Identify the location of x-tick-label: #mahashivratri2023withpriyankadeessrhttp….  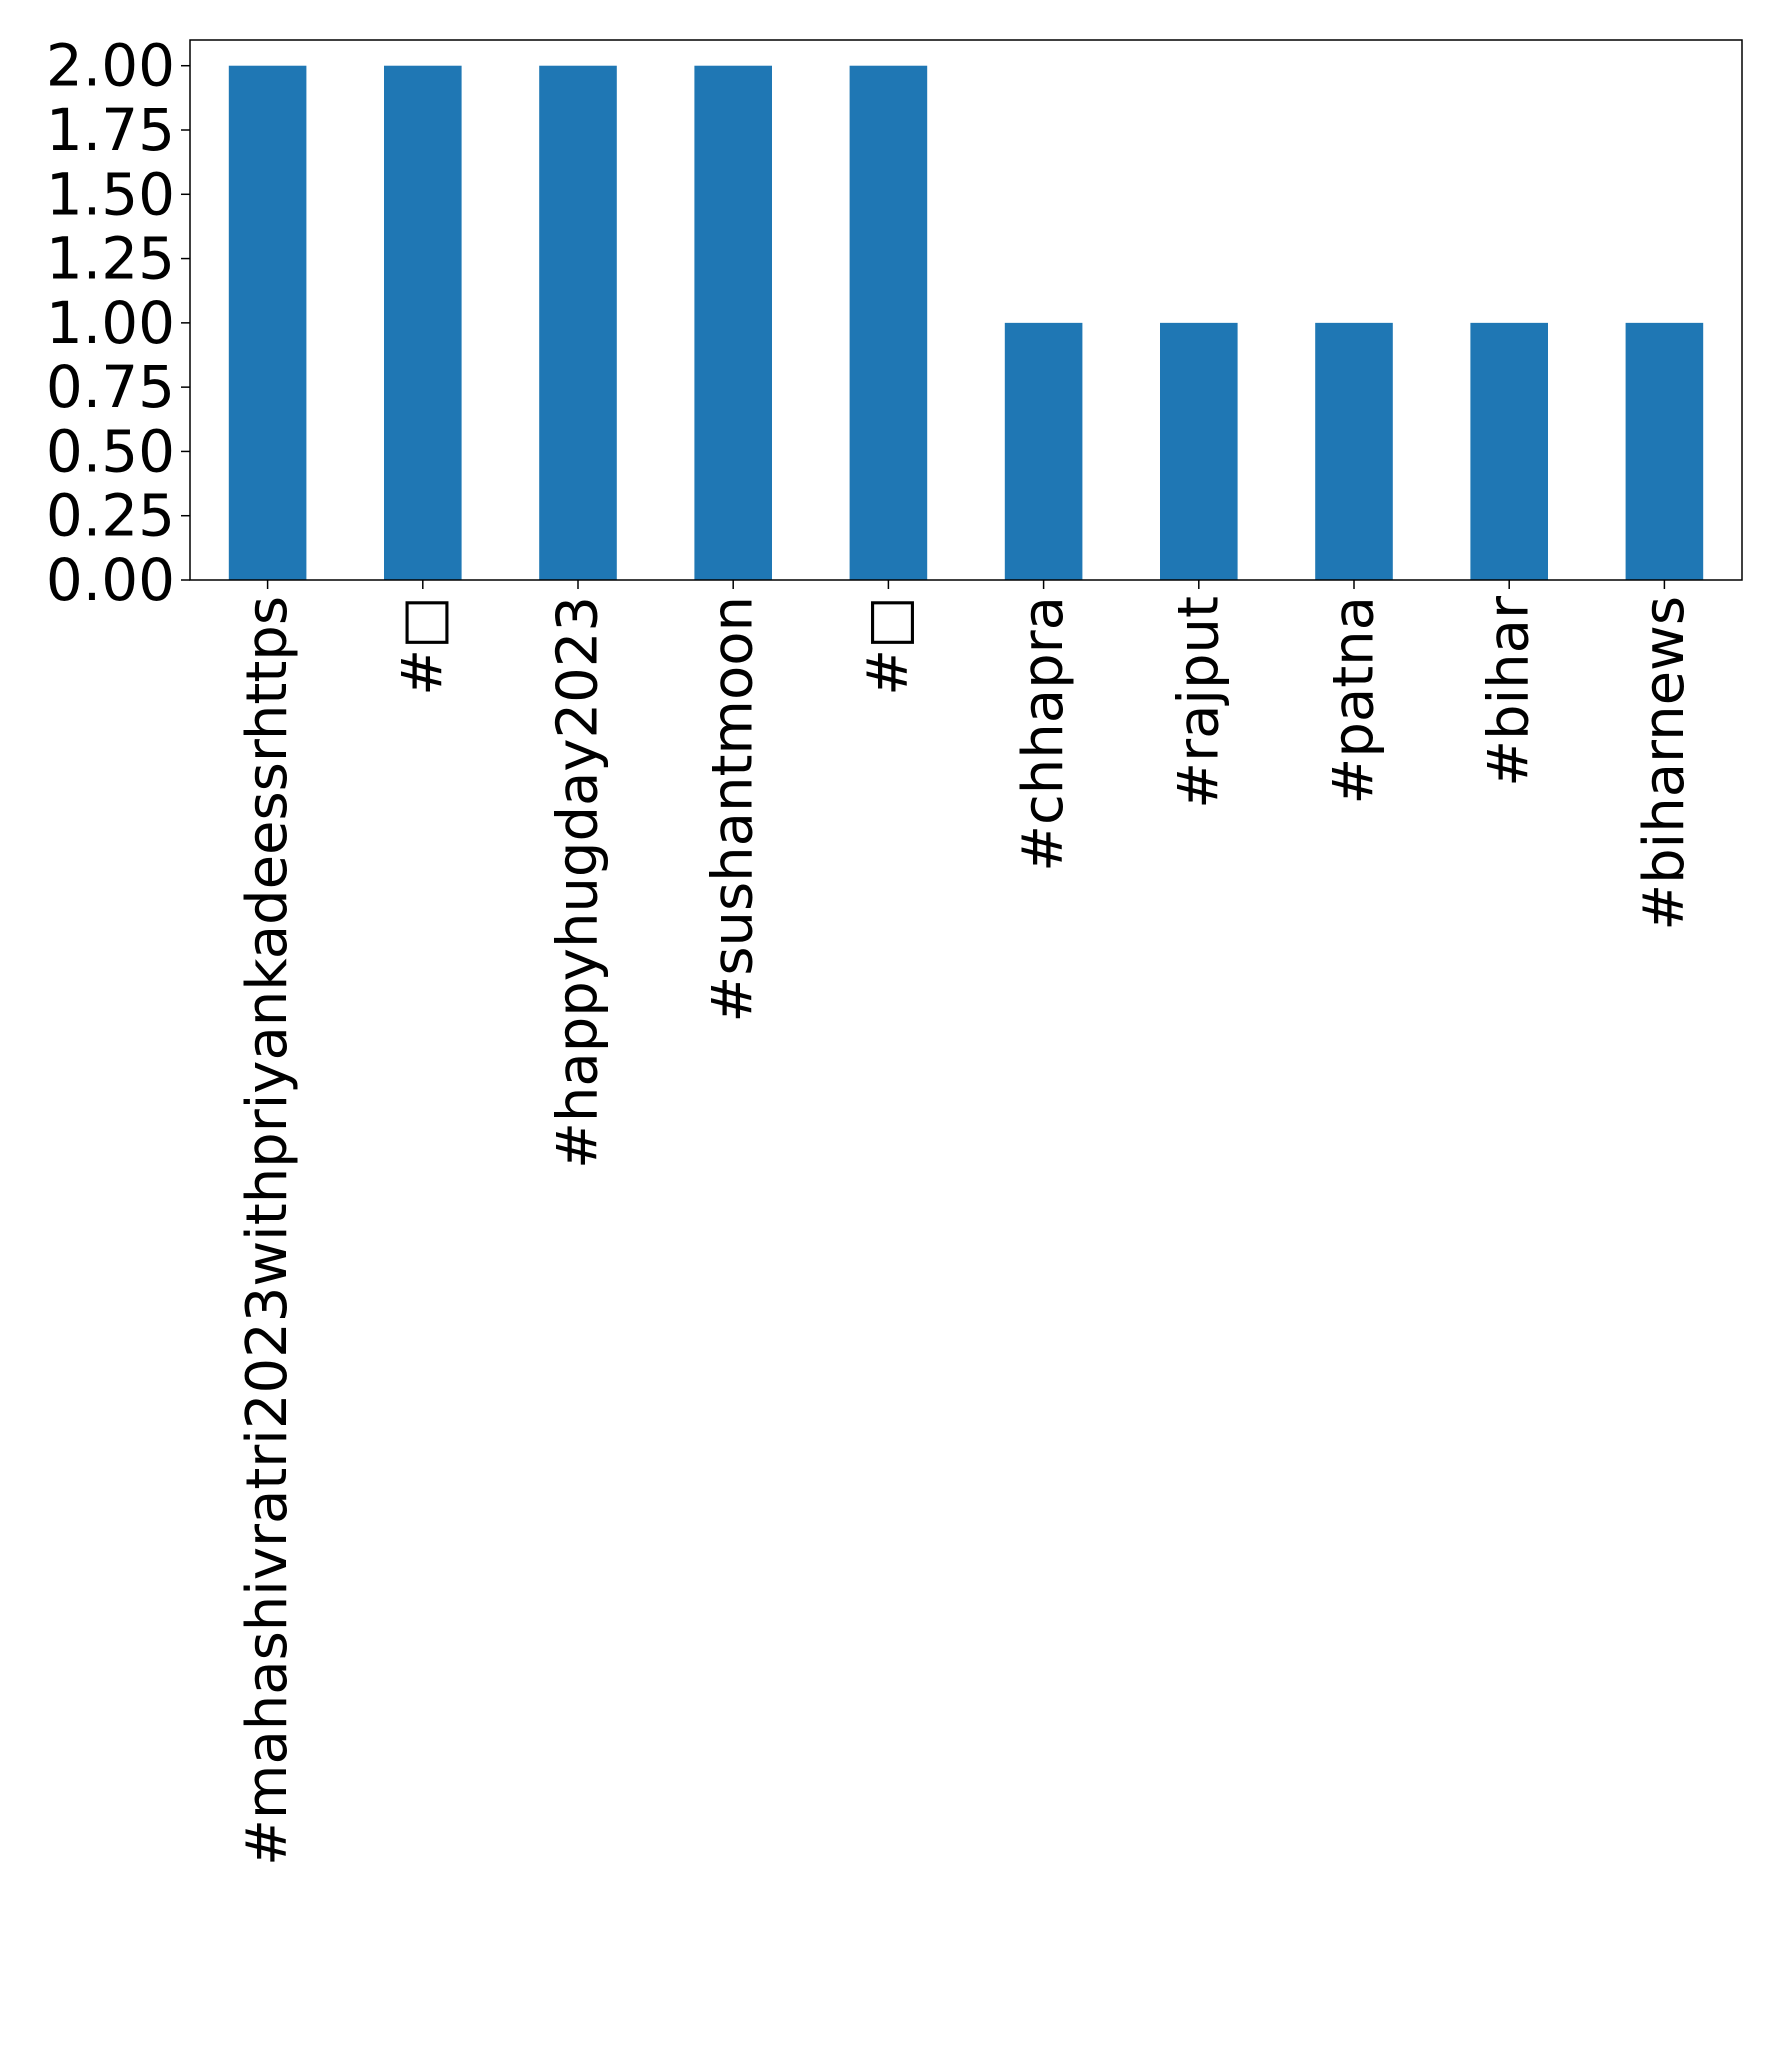
(267, 1231).